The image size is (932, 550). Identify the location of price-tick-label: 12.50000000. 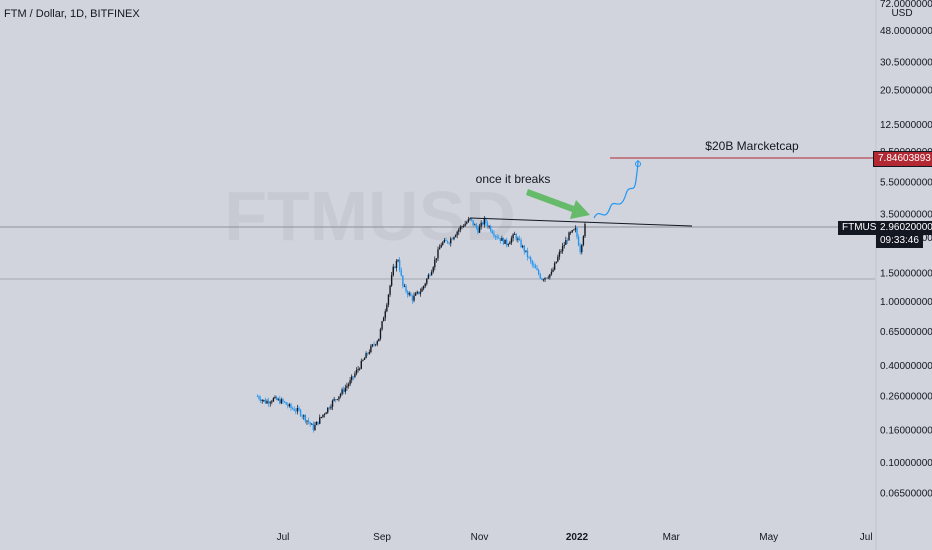
(906, 125).